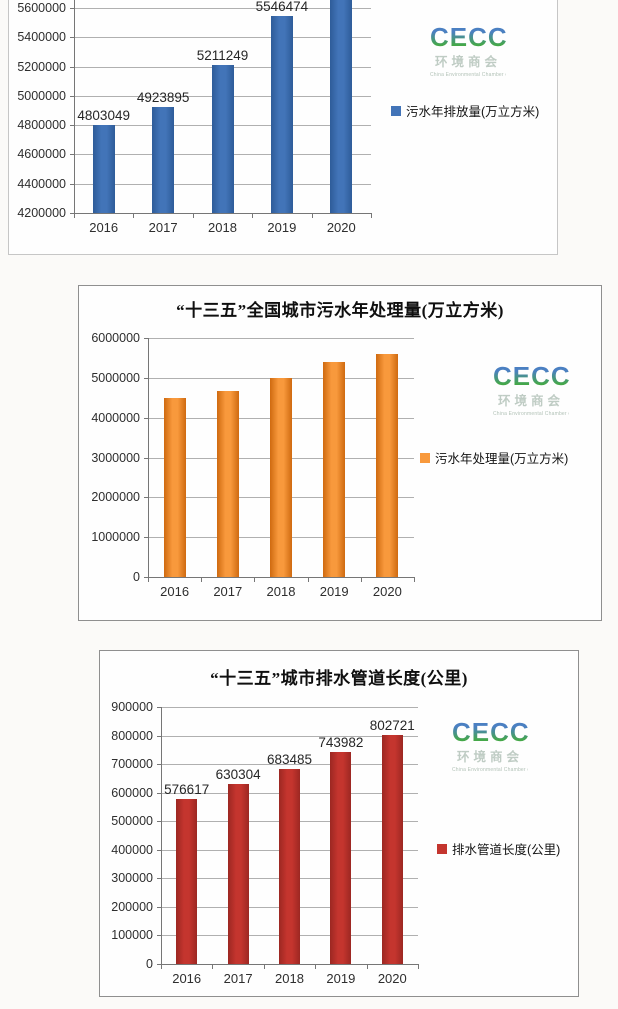 This screenshot has width=618, height=1009. I want to click on legend: 排水管道长度(公里), so click(498, 848).